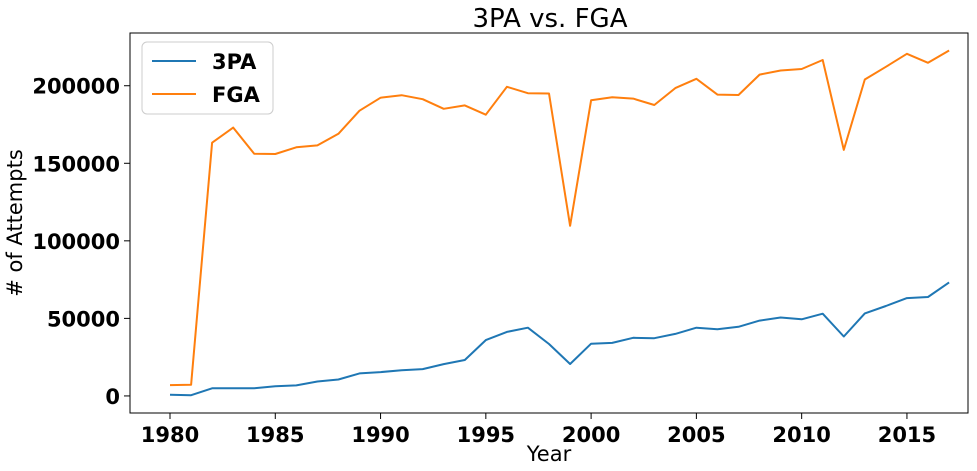  What do you see at coordinates (696, 435) in the screenshot?
I see `x-tick-label: 2005` at bounding box center [696, 435].